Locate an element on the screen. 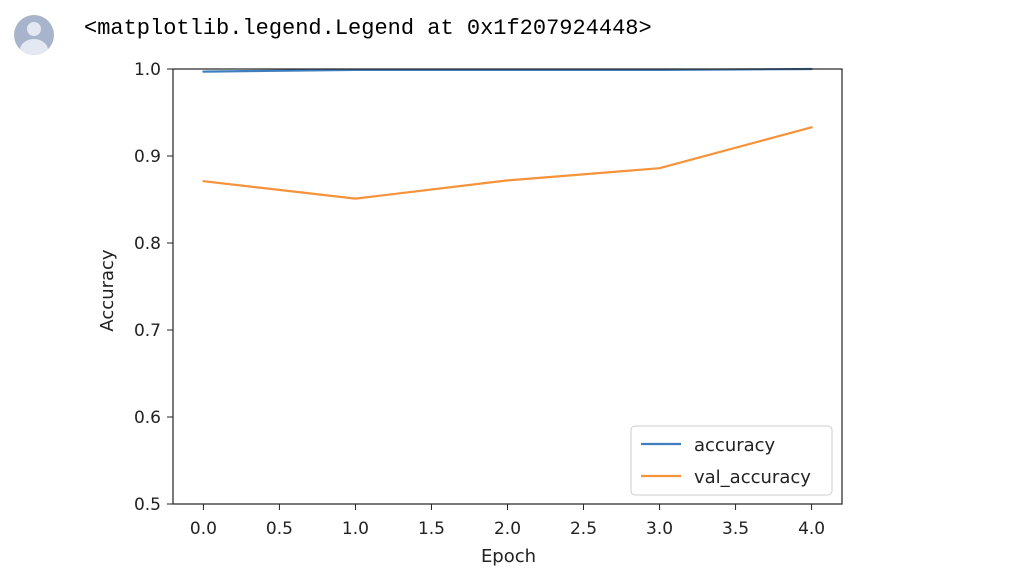 The image size is (1020, 586). x-axis-label: Epoch is located at coordinates (508, 556).